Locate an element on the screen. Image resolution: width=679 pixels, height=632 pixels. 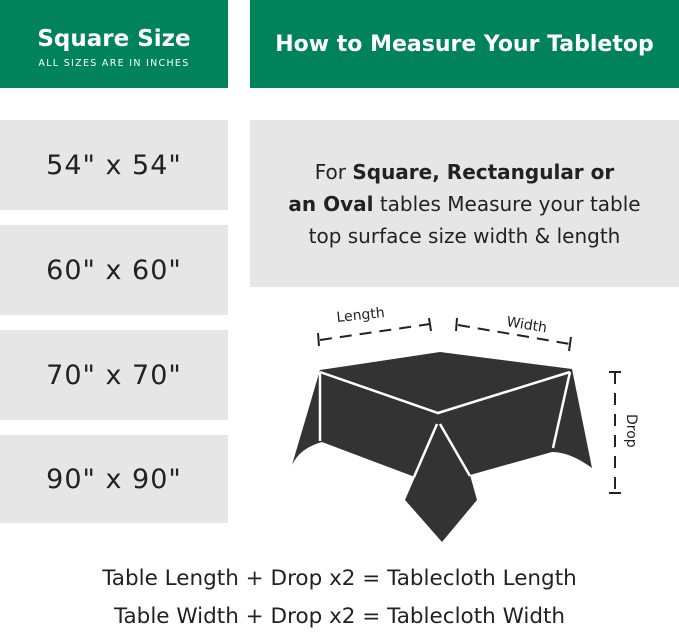
width-label: Width is located at coordinates (526, 325).